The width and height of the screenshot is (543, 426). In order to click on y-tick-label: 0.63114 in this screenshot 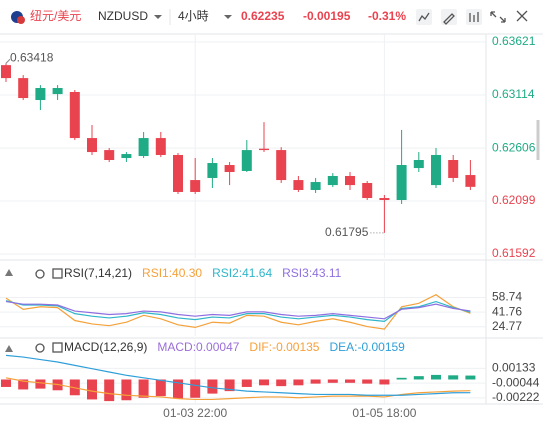, I will do `click(513, 94)`.